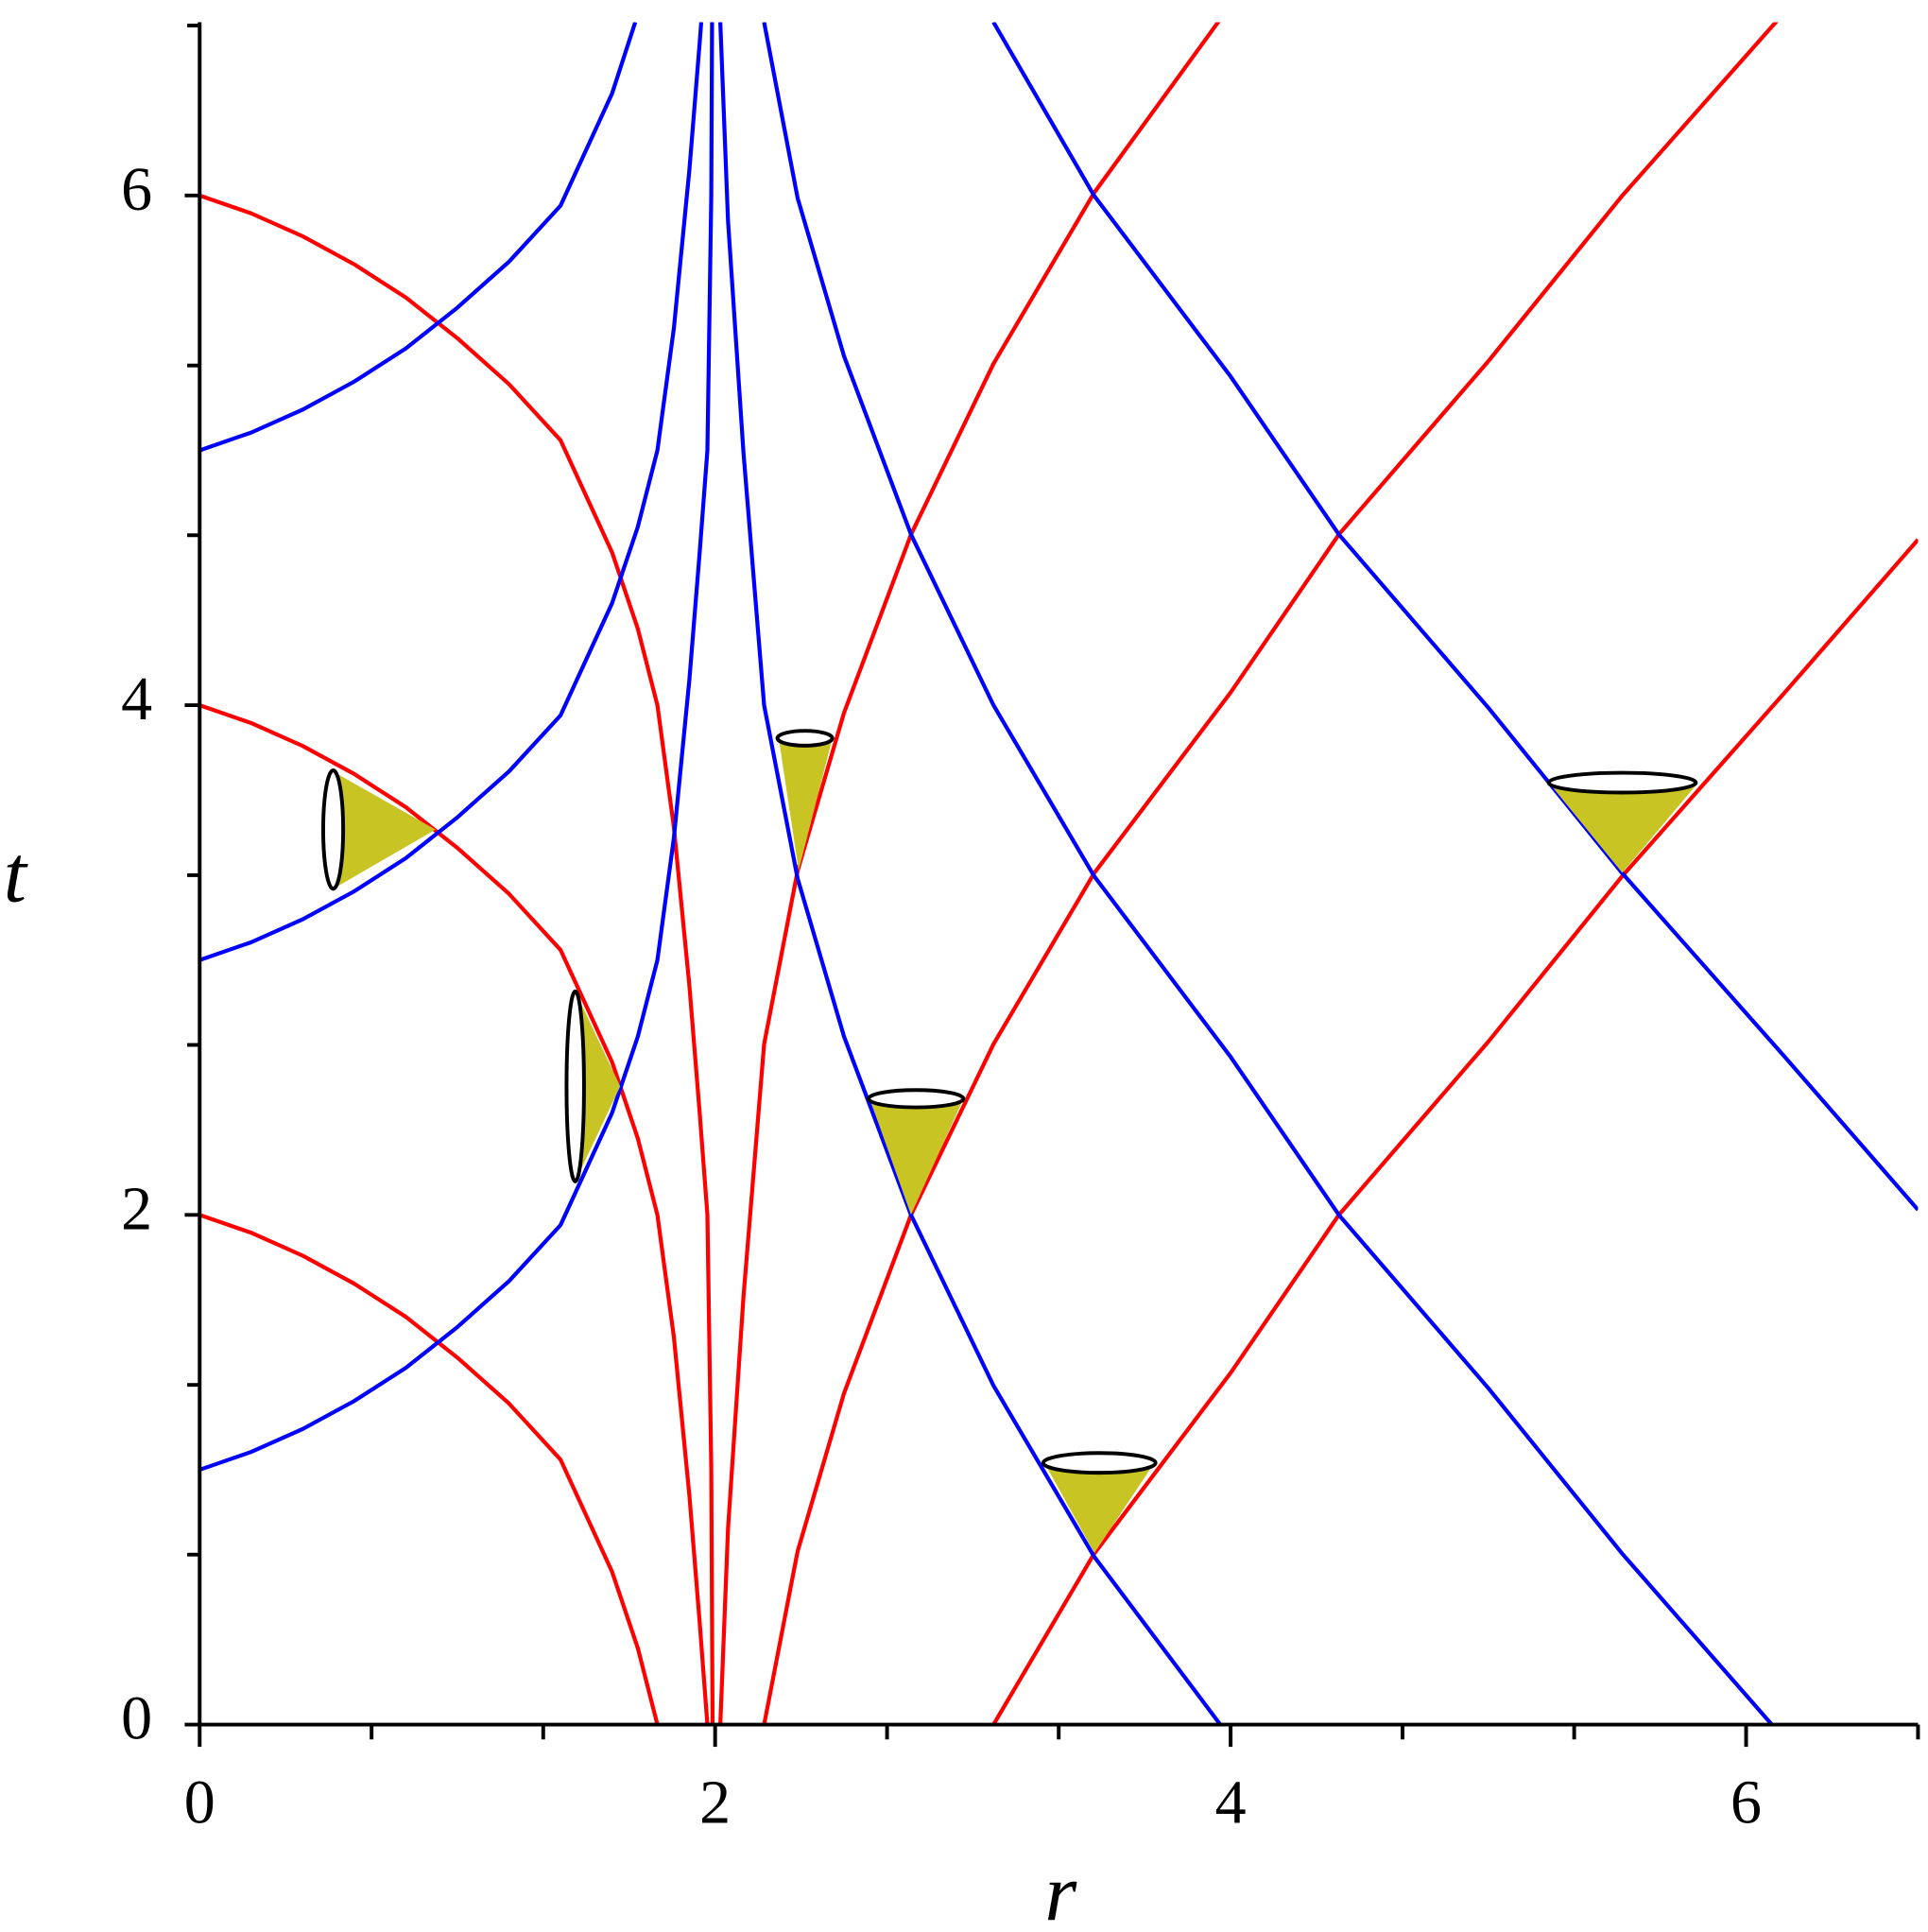 This screenshot has width=1928, height=1932. What do you see at coordinates (16, 874) in the screenshot?
I see `y-axis-label: t` at bounding box center [16, 874].